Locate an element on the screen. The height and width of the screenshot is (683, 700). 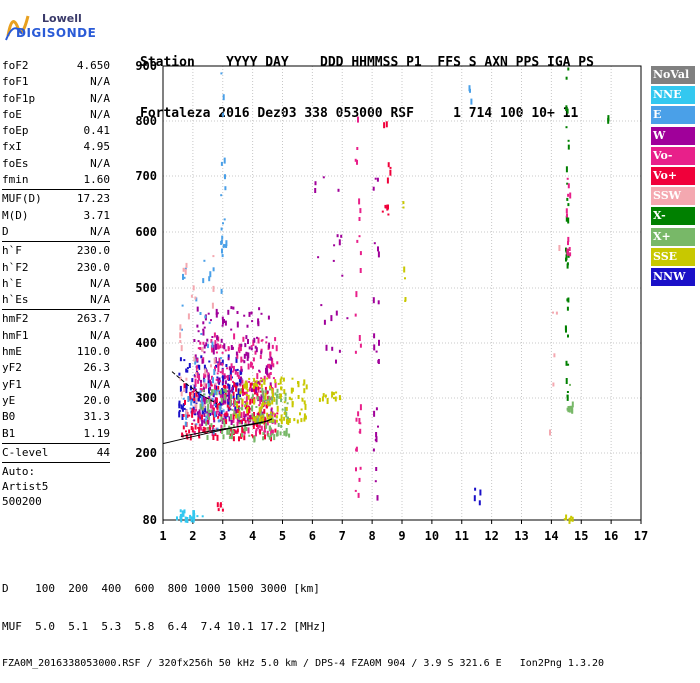
legend-item: NoVal is located at coordinates (673, 75).